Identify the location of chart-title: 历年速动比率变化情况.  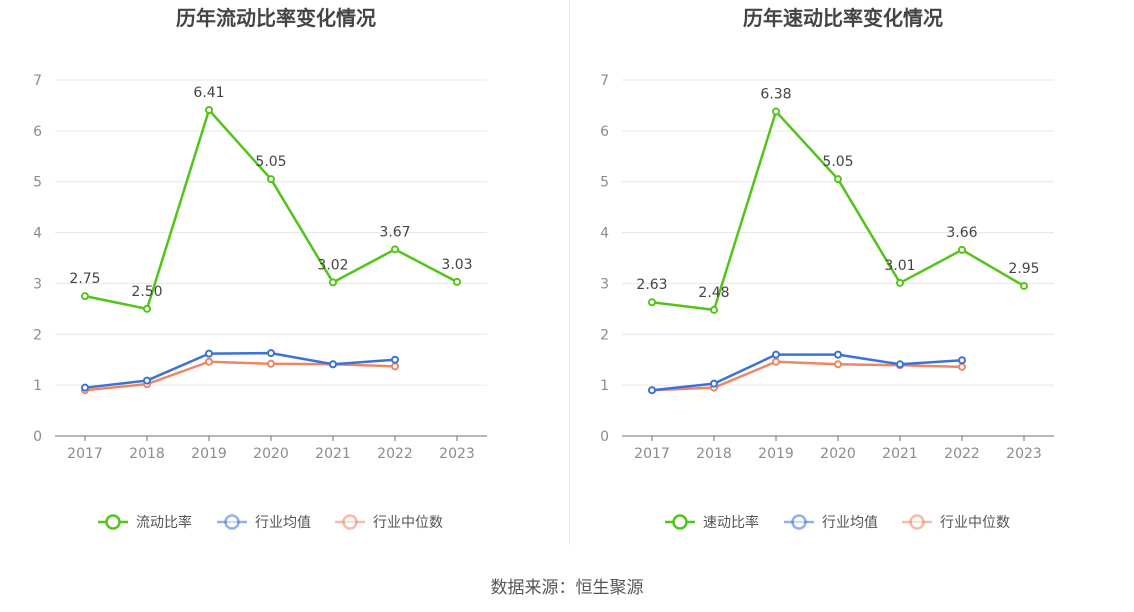
(843, 18).